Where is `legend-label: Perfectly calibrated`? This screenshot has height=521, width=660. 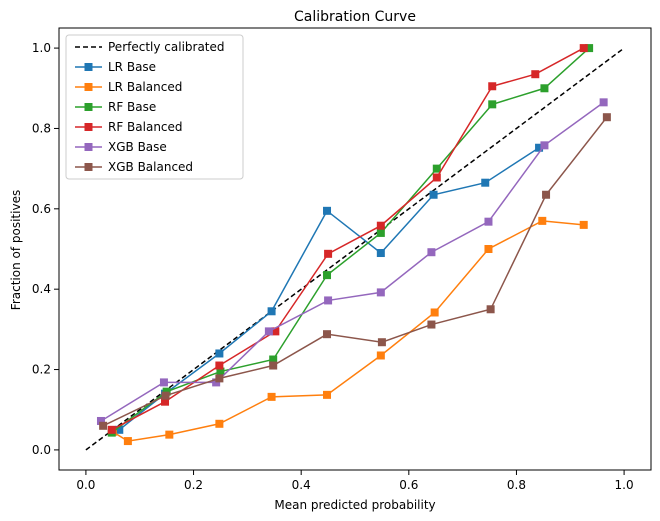
legend-label: Perfectly calibrated is located at coordinates (166, 47).